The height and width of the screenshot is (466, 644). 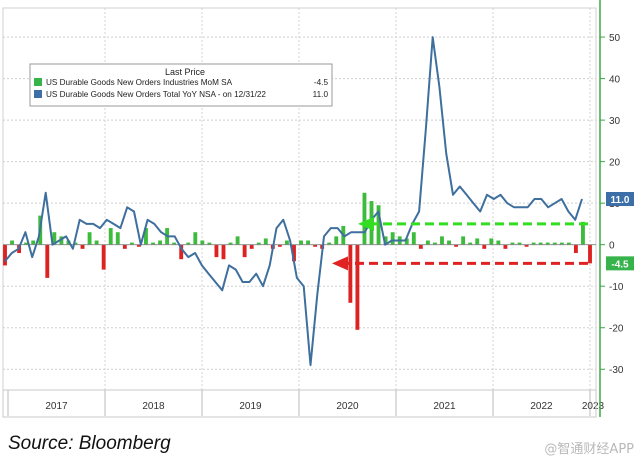 What do you see at coordinates (444, 406) in the screenshot?
I see `x-tick-label: 2021` at bounding box center [444, 406].